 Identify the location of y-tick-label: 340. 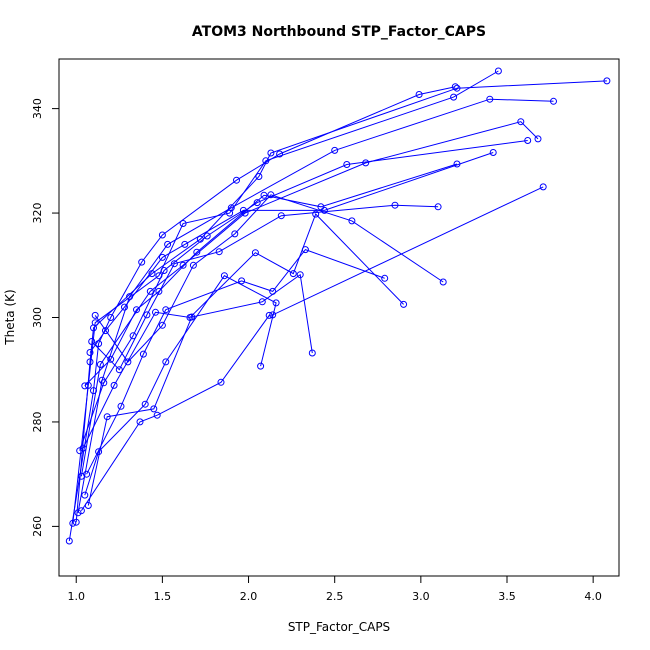
(37, 108).